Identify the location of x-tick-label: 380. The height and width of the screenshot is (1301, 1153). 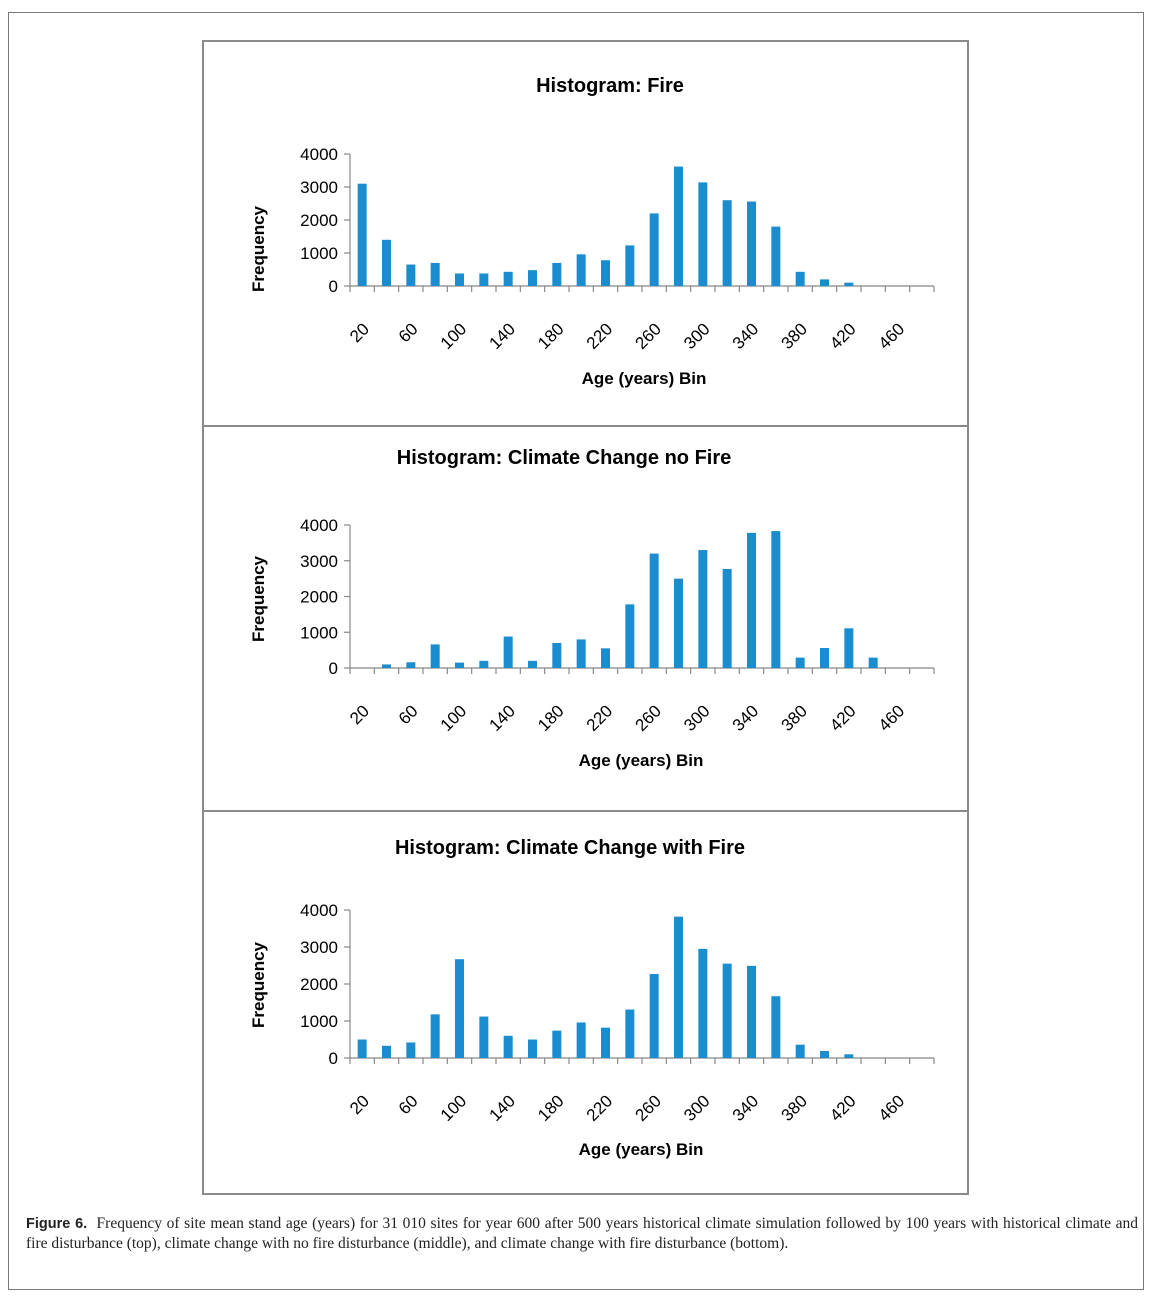
(793, 717).